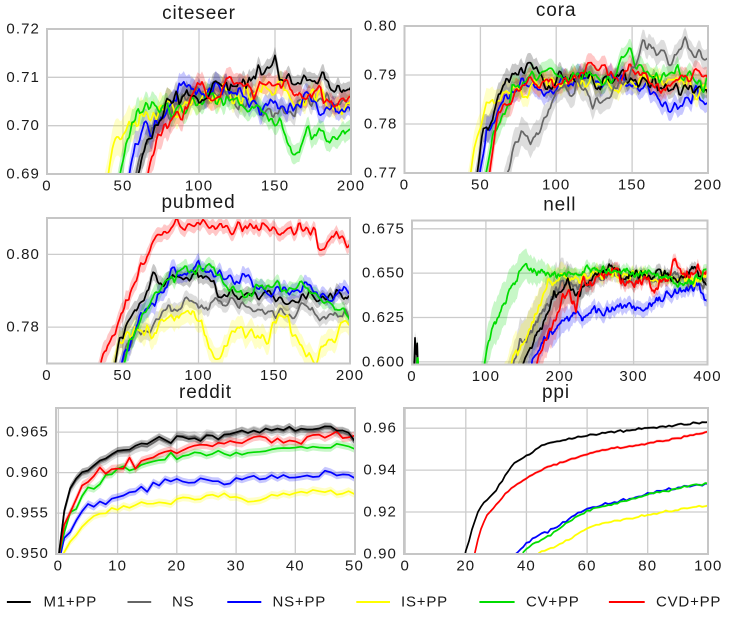  Describe the element at coordinates (381, 75) in the screenshot. I see `svg-text: 0.79` at that location.